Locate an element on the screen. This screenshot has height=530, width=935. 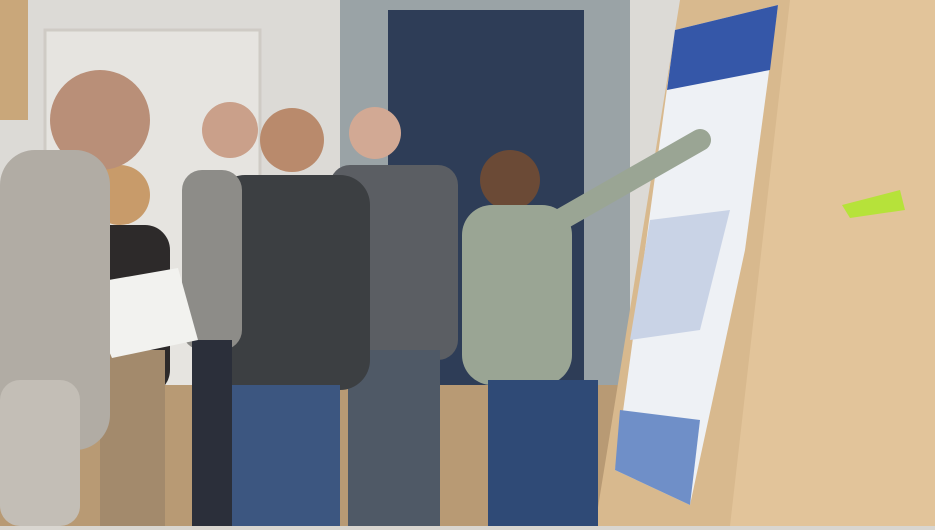
person-foreground is located at coordinates (75, 298).